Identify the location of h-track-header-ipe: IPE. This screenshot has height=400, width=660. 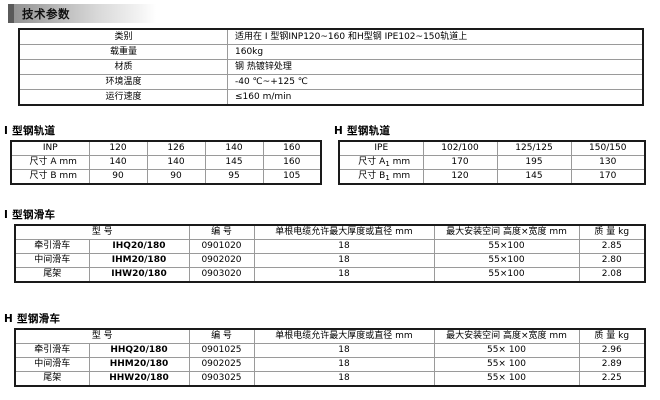
(381, 148).